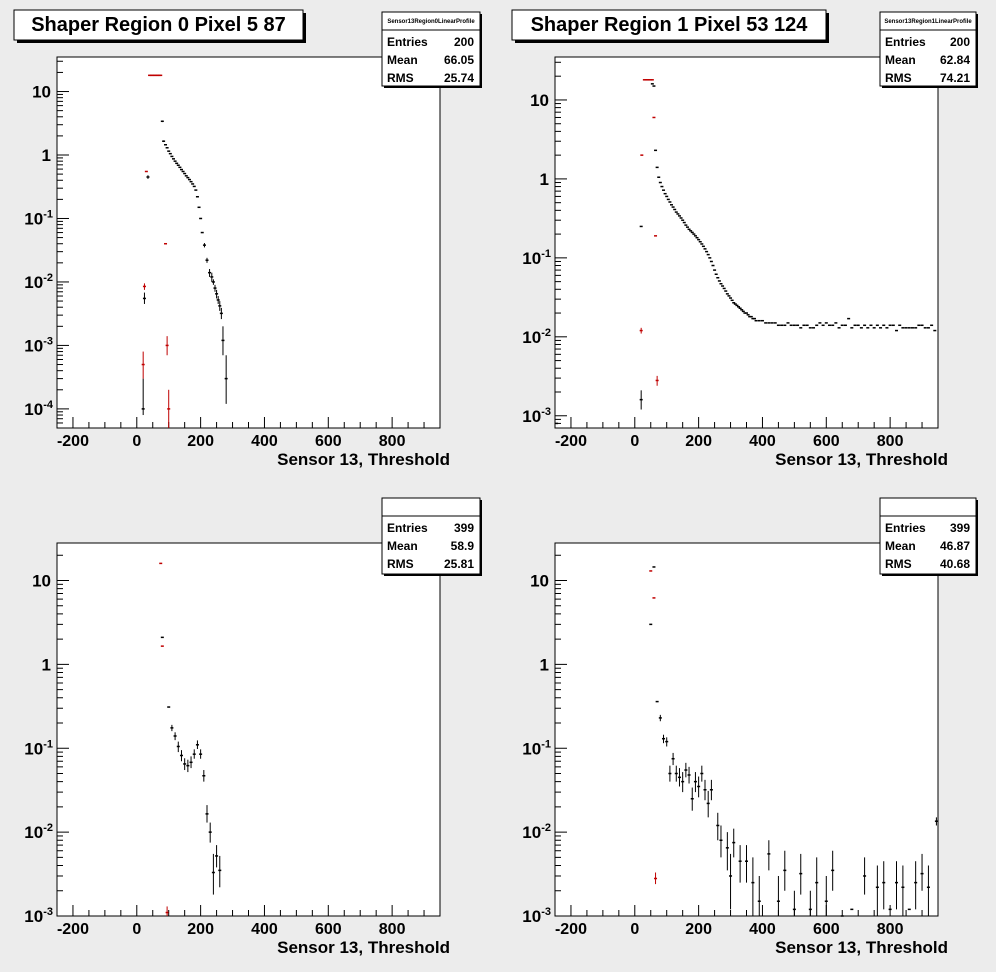 The image size is (996, 972). I want to click on y-tick-label: 10⁻³, so click(536, 916).